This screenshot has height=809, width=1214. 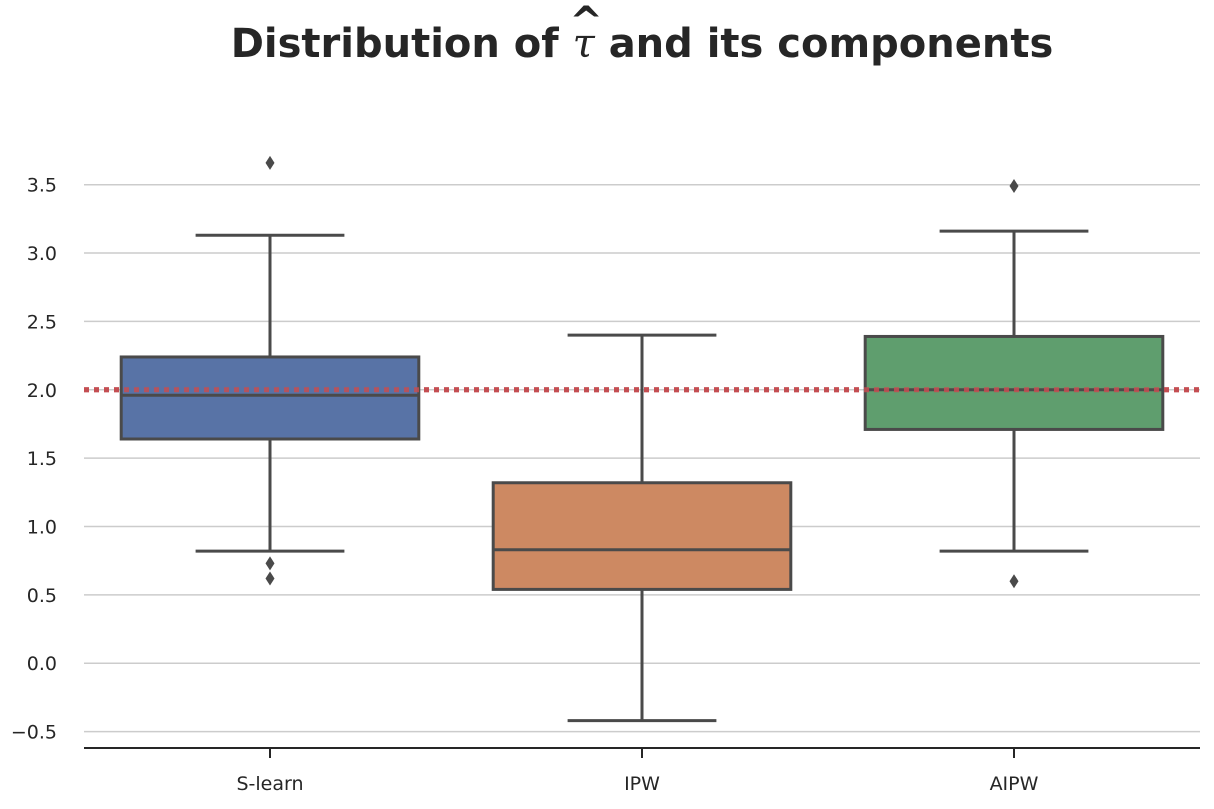 What do you see at coordinates (34, 733) in the screenshot?
I see `y-tick-label: −0.5` at bounding box center [34, 733].